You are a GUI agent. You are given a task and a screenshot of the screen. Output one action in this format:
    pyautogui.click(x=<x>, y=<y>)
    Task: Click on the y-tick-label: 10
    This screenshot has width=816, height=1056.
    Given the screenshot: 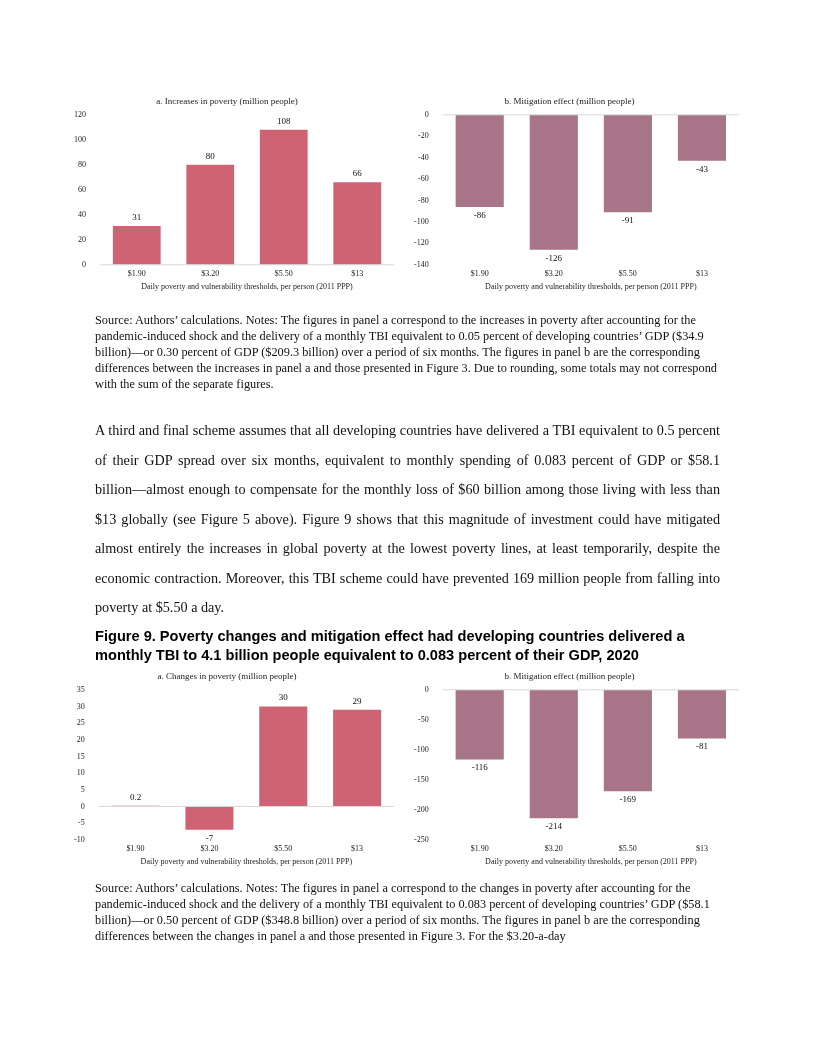 What is the action you would take?
    pyautogui.click(x=80, y=773)
    